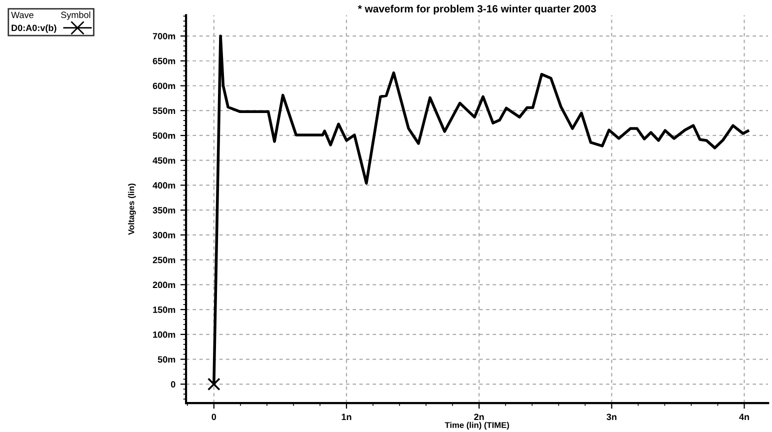 The image size is (772, 432). Describe the element at coordinates (164, 86) in the screenshot. I see `y-tick-label: 600m` at that location.